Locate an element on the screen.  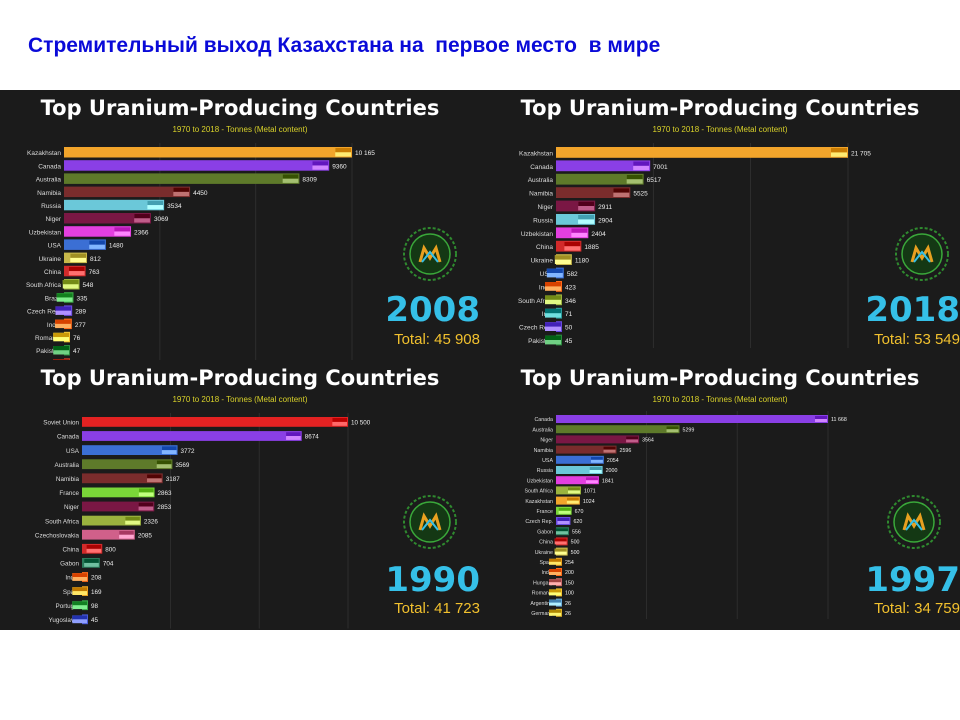
channel-logo-icon is located at coordinates (430, 256).